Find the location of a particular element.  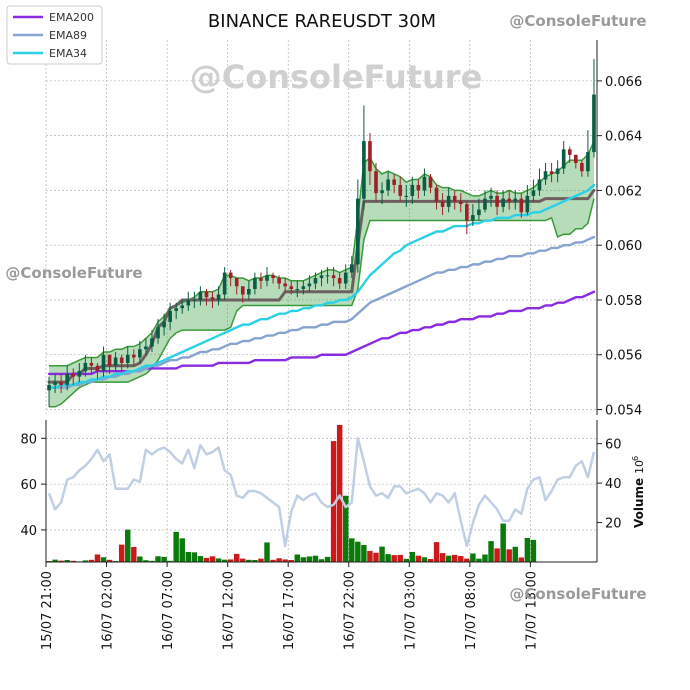

time-tick-label: 16/07 17:00 is located at coordinates (289, 610).